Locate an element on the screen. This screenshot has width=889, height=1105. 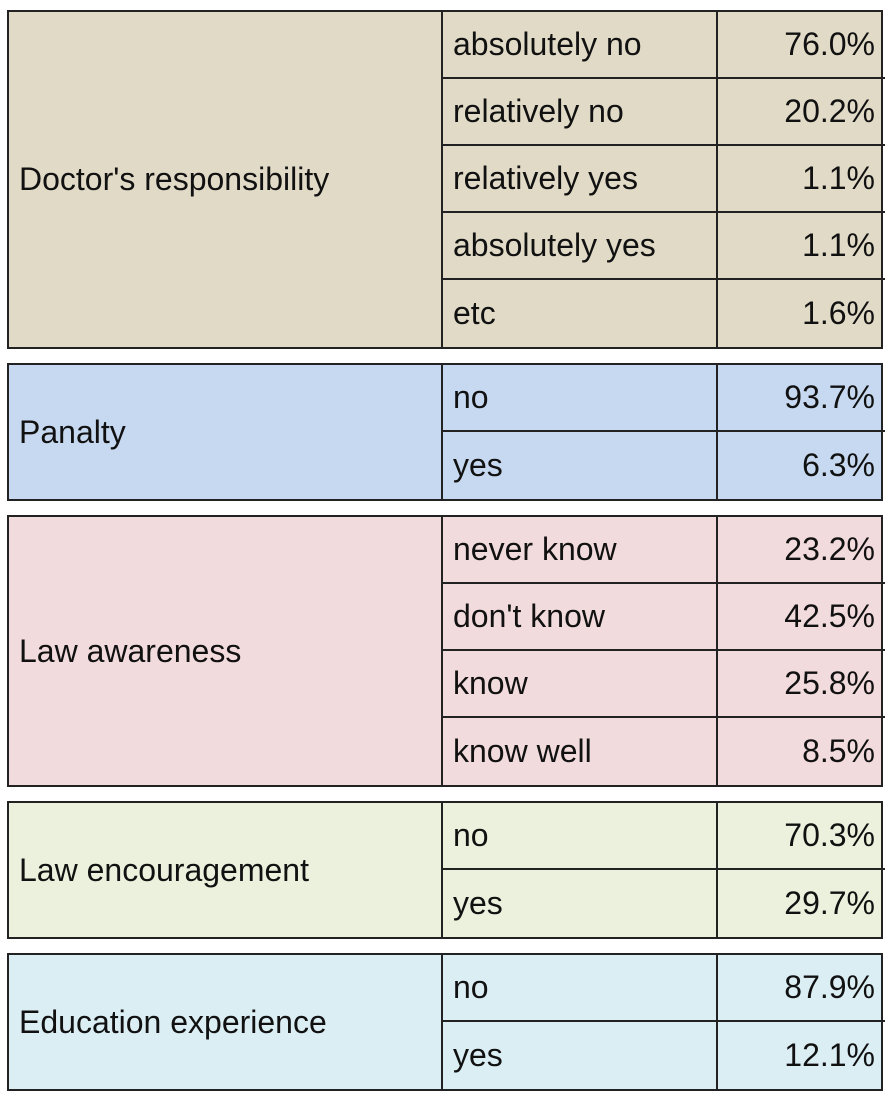
percentage-value: 87.9% is located at coordinates (801, 988).